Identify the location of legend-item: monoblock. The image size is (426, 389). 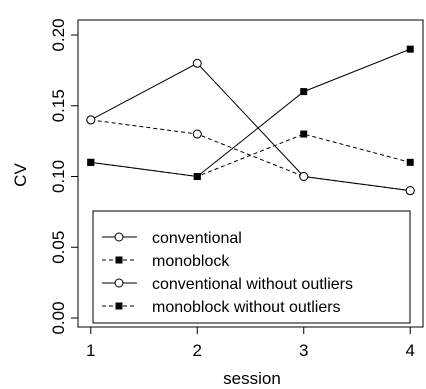
(166, 261).